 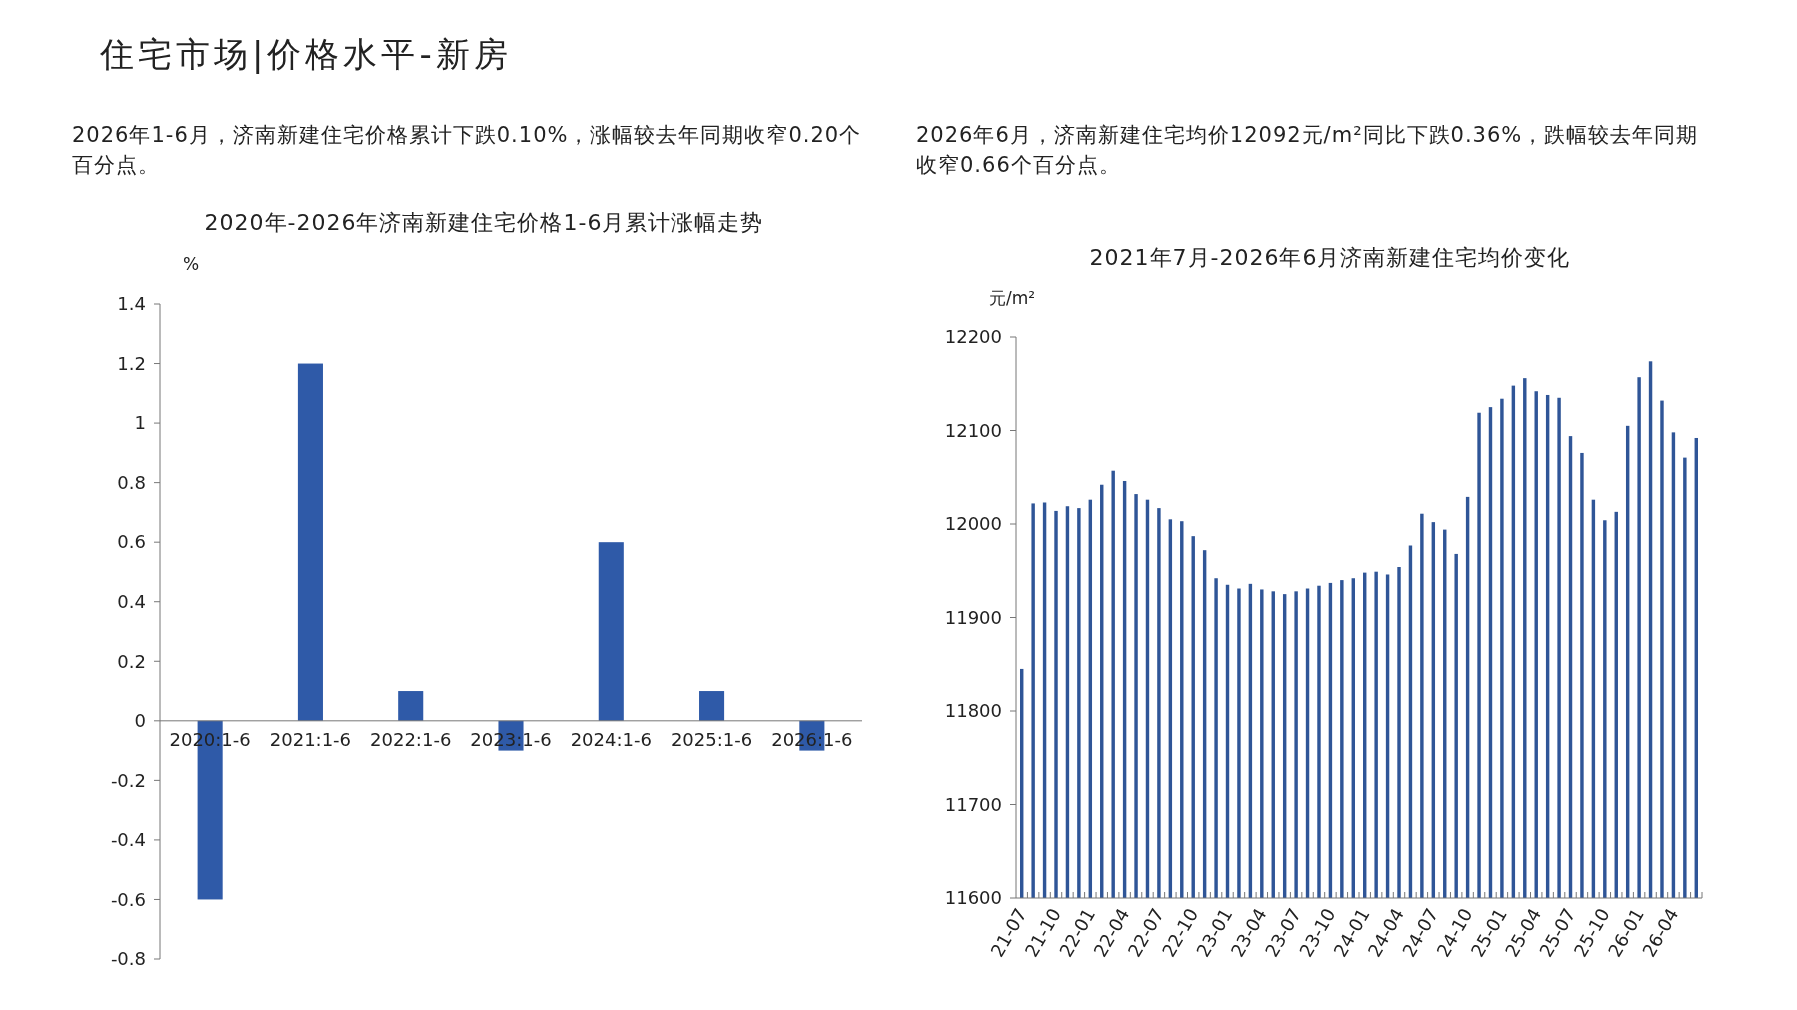 I want to click on text: 2026年1-6月，济南新建住宅价格累计下跌0.10%，涨幅较去年同期收窄0.20个百分点。, so click(x=467, y=151).